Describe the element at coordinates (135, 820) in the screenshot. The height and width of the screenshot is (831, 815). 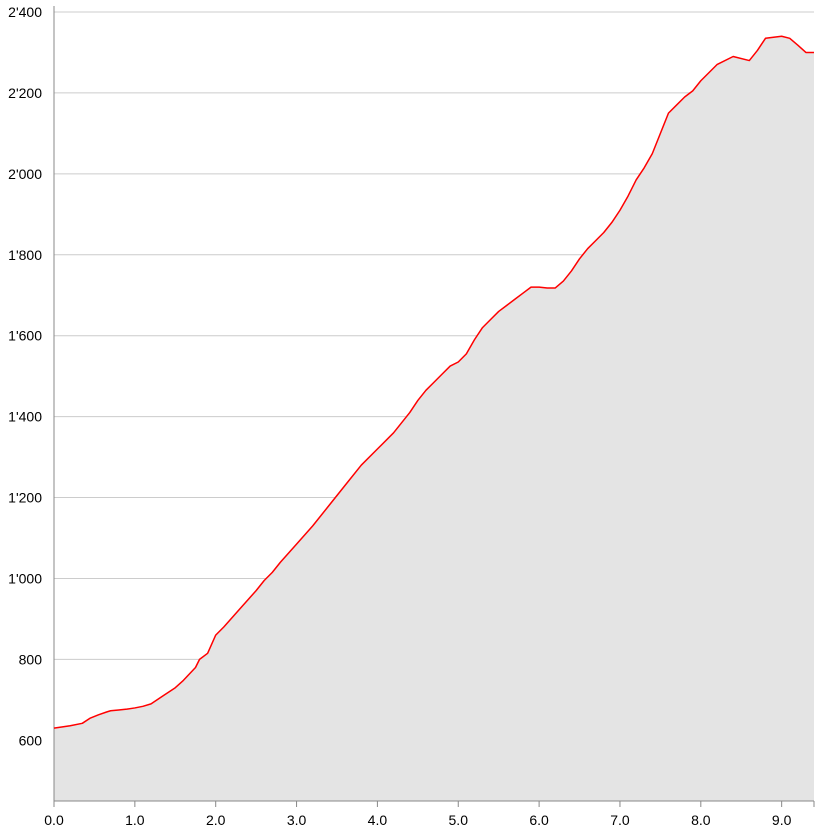
I see `x-tick-label: 1.0` at that location.